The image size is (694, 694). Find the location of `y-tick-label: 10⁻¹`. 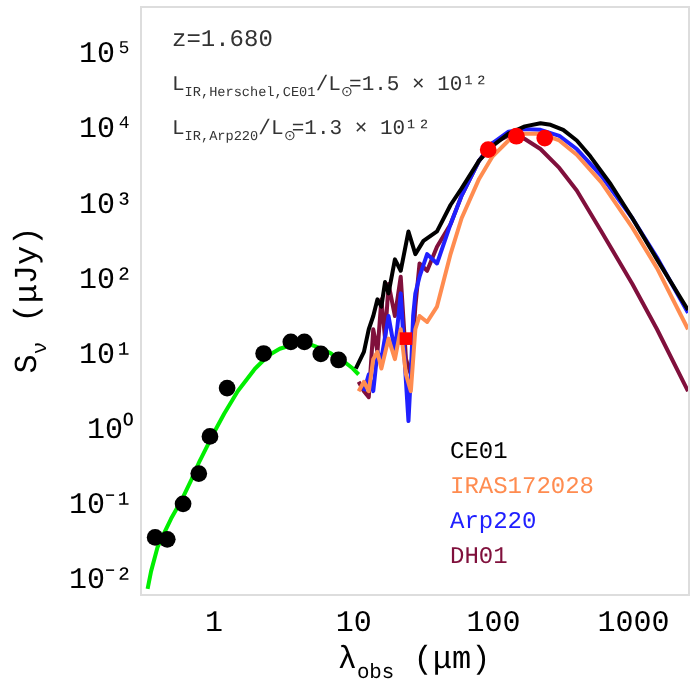

y-tick-label: 10⁻¹ is located at coordinates (100, 506).